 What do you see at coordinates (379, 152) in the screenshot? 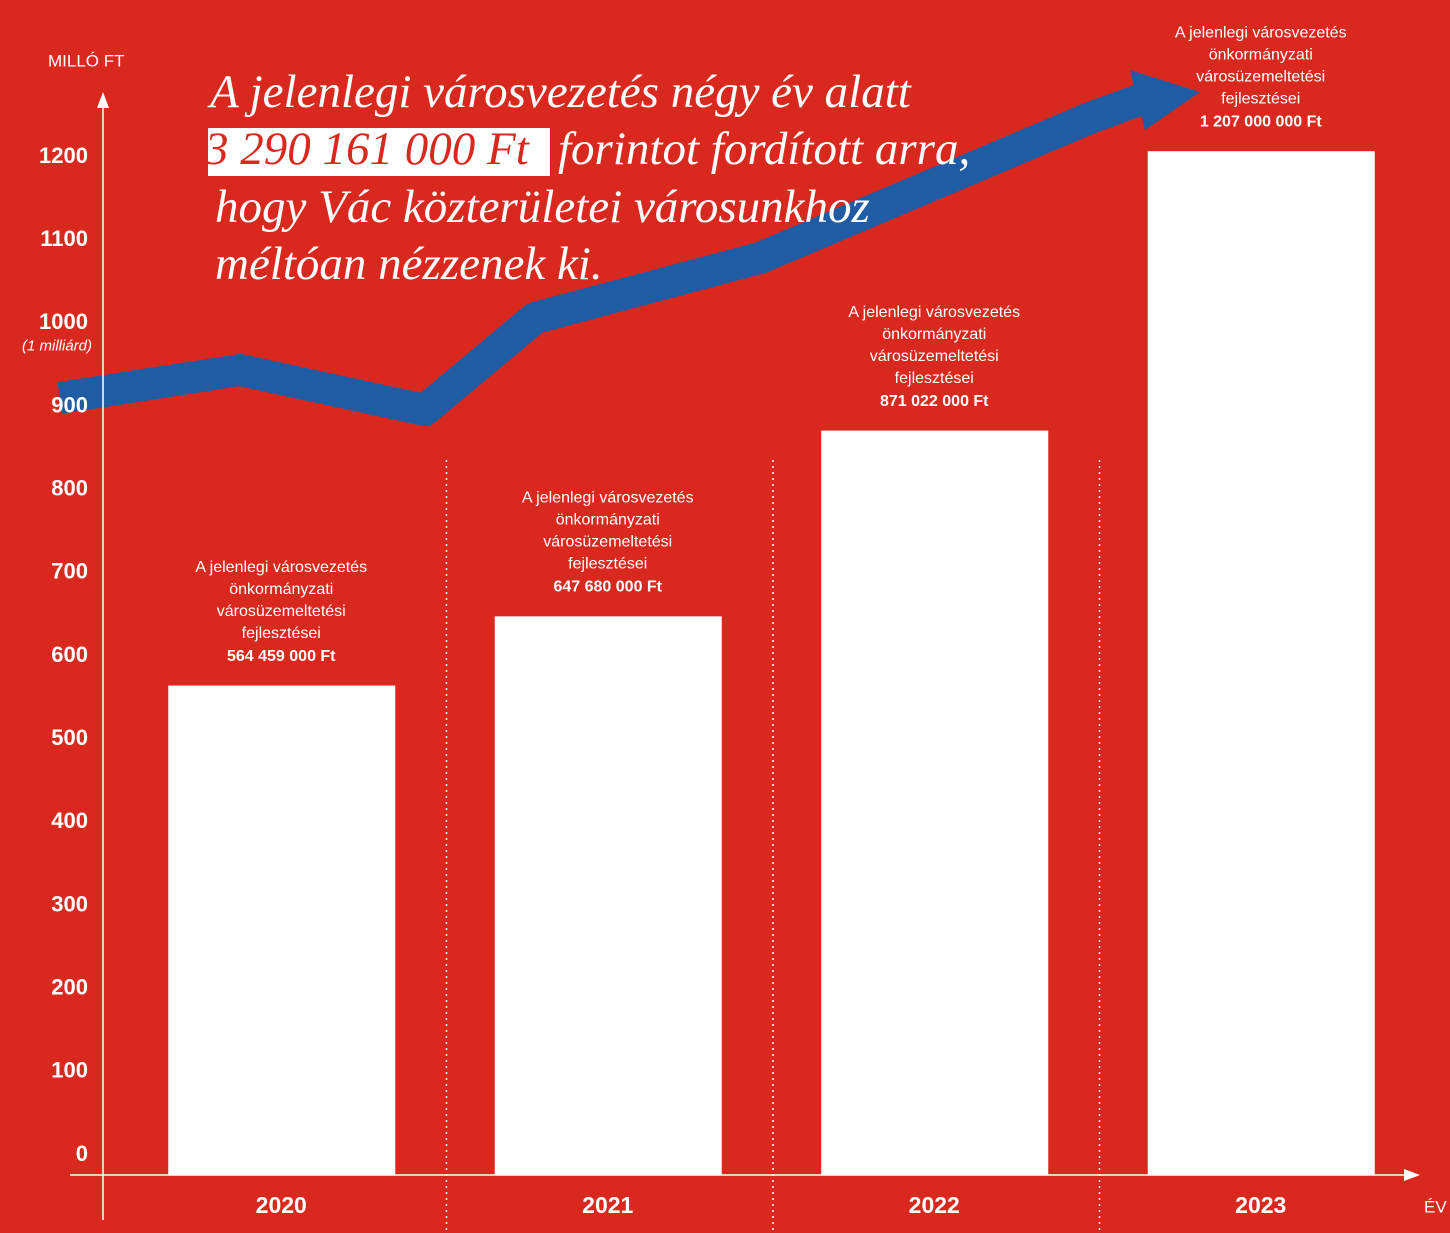
I see `highlight` at bounding box center [379, 152].